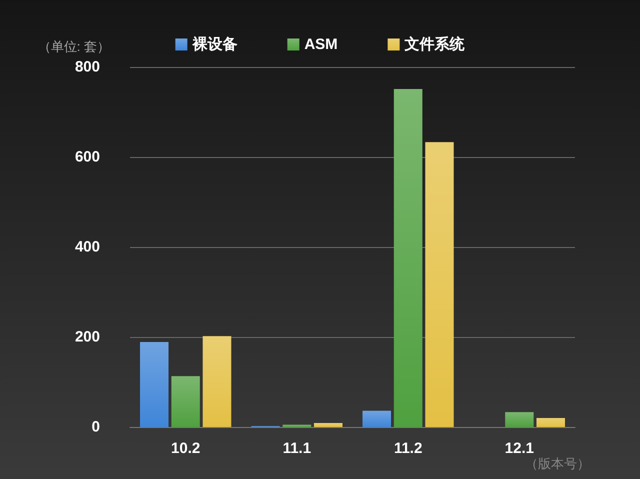 The width and height of the screenshot is (640, 479). I want to click on legend-label: ASM, so click(321, 44).